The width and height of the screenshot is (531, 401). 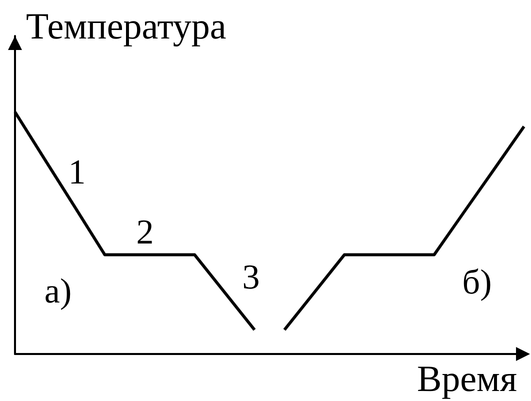 What do you see at coordinates (58, 291) in the screenshot?
I see `annotation: а)` at bounding box center [58, 291].